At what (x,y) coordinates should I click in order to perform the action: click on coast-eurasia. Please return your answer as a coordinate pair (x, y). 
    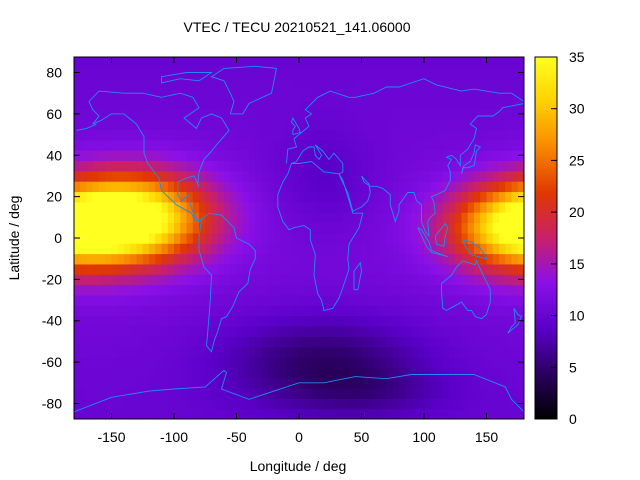
    Looking at the image, I should click on (405, 121).